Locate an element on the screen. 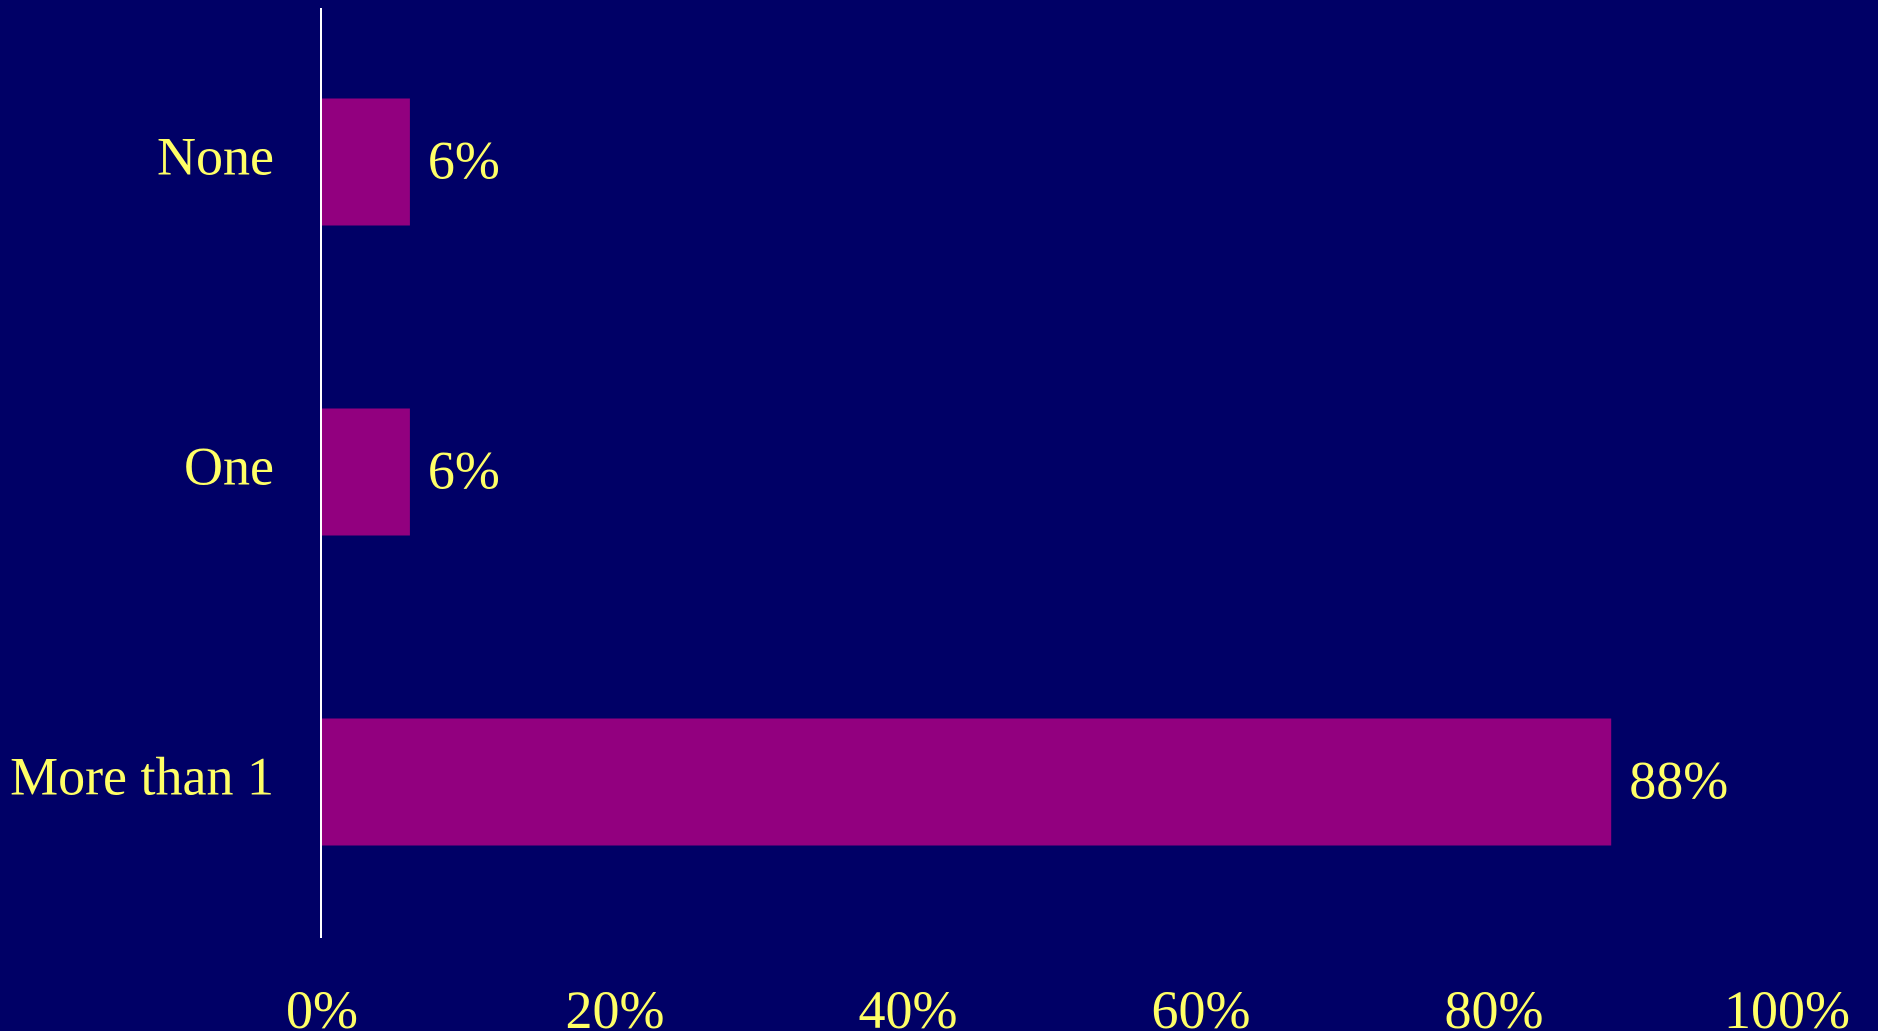  category-label: One is located at coordinates (229, 466).